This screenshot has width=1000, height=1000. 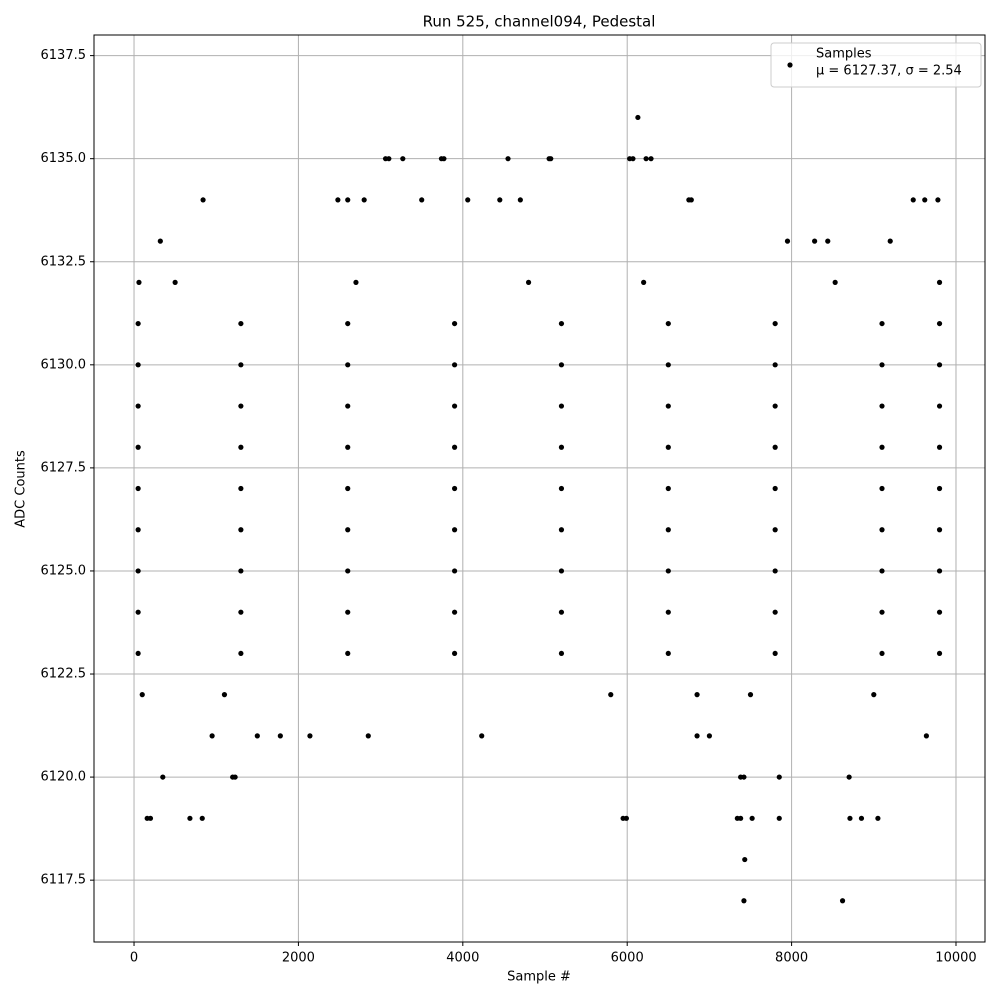 What do you see at coordinates (539, 22) in the screenshot?
I see `chart-title: Run 525, channel094, Pedestal` at bounding box center [539, 22].